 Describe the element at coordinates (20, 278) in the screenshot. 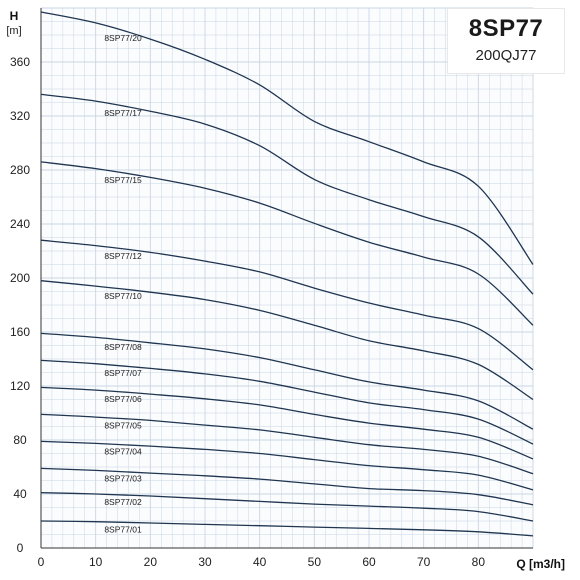

I see `y-tick-label: 200` at that location.